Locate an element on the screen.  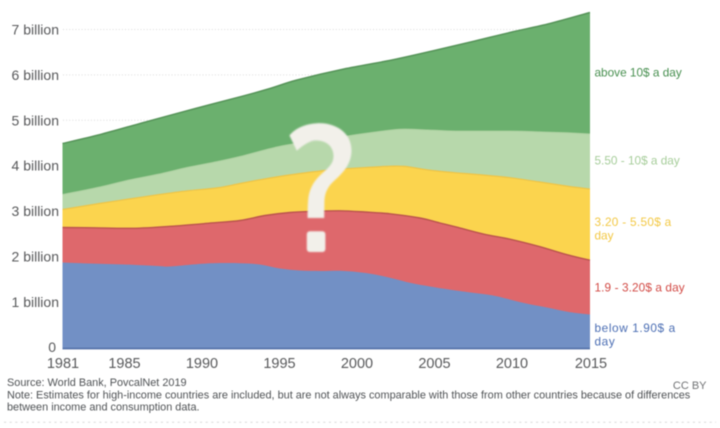
svg-text: 3 billion is located at coordinates (35, 211).